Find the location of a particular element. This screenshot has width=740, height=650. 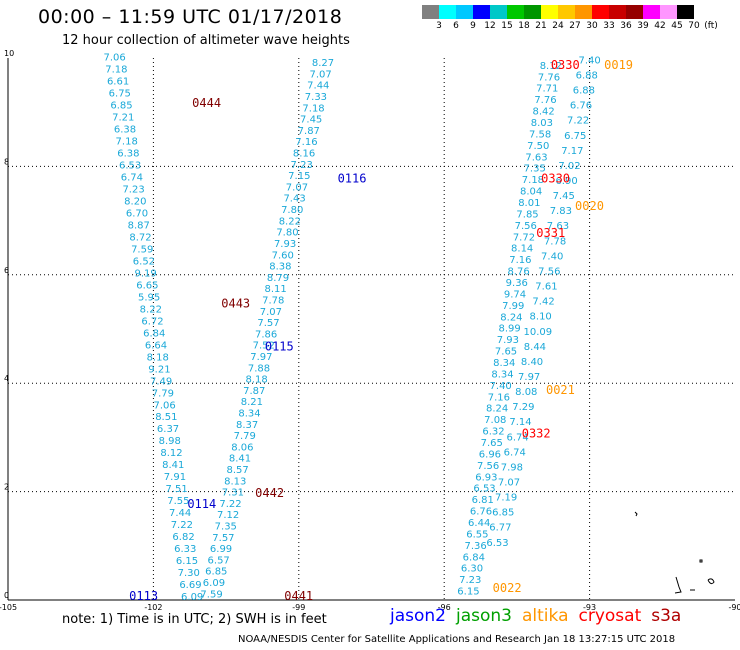

wave-height-value: 7.17 is located at coordinates (572, 151).